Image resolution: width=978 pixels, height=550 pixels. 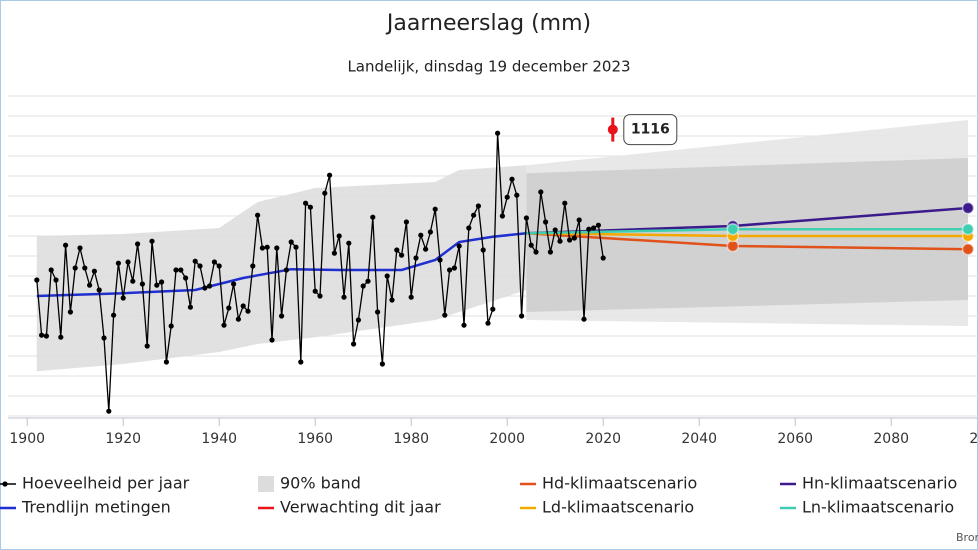 I want to click on chart-subtitle: Landelijk, dinsdag 19 december 2023, so click(x=488, y=67).